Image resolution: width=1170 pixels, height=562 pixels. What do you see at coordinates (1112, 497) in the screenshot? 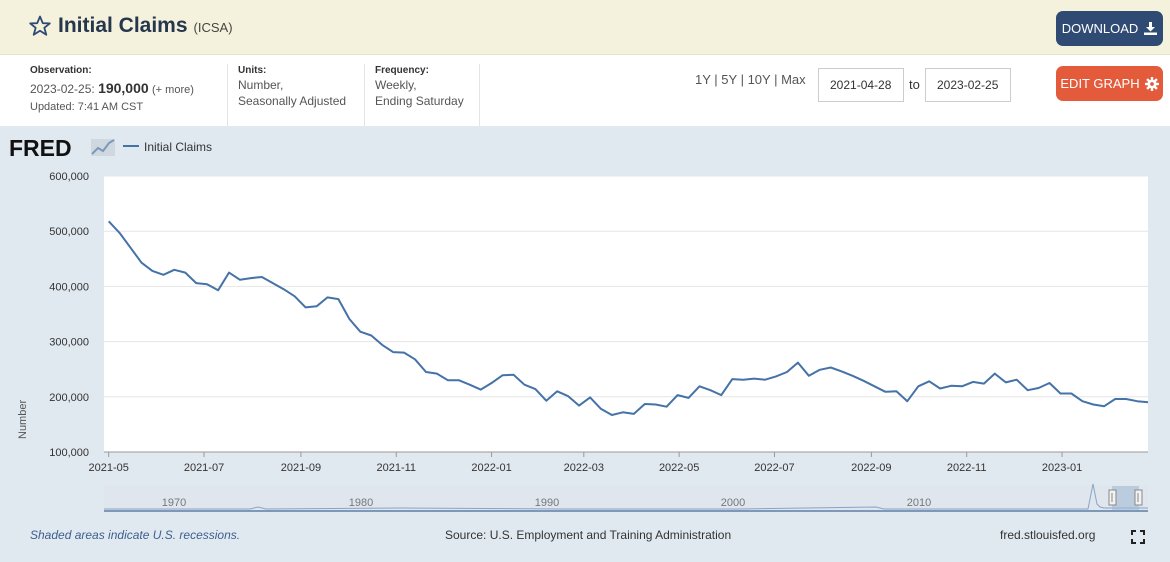
I see `navigator-handle-left` at bounding box center [1112, 497].